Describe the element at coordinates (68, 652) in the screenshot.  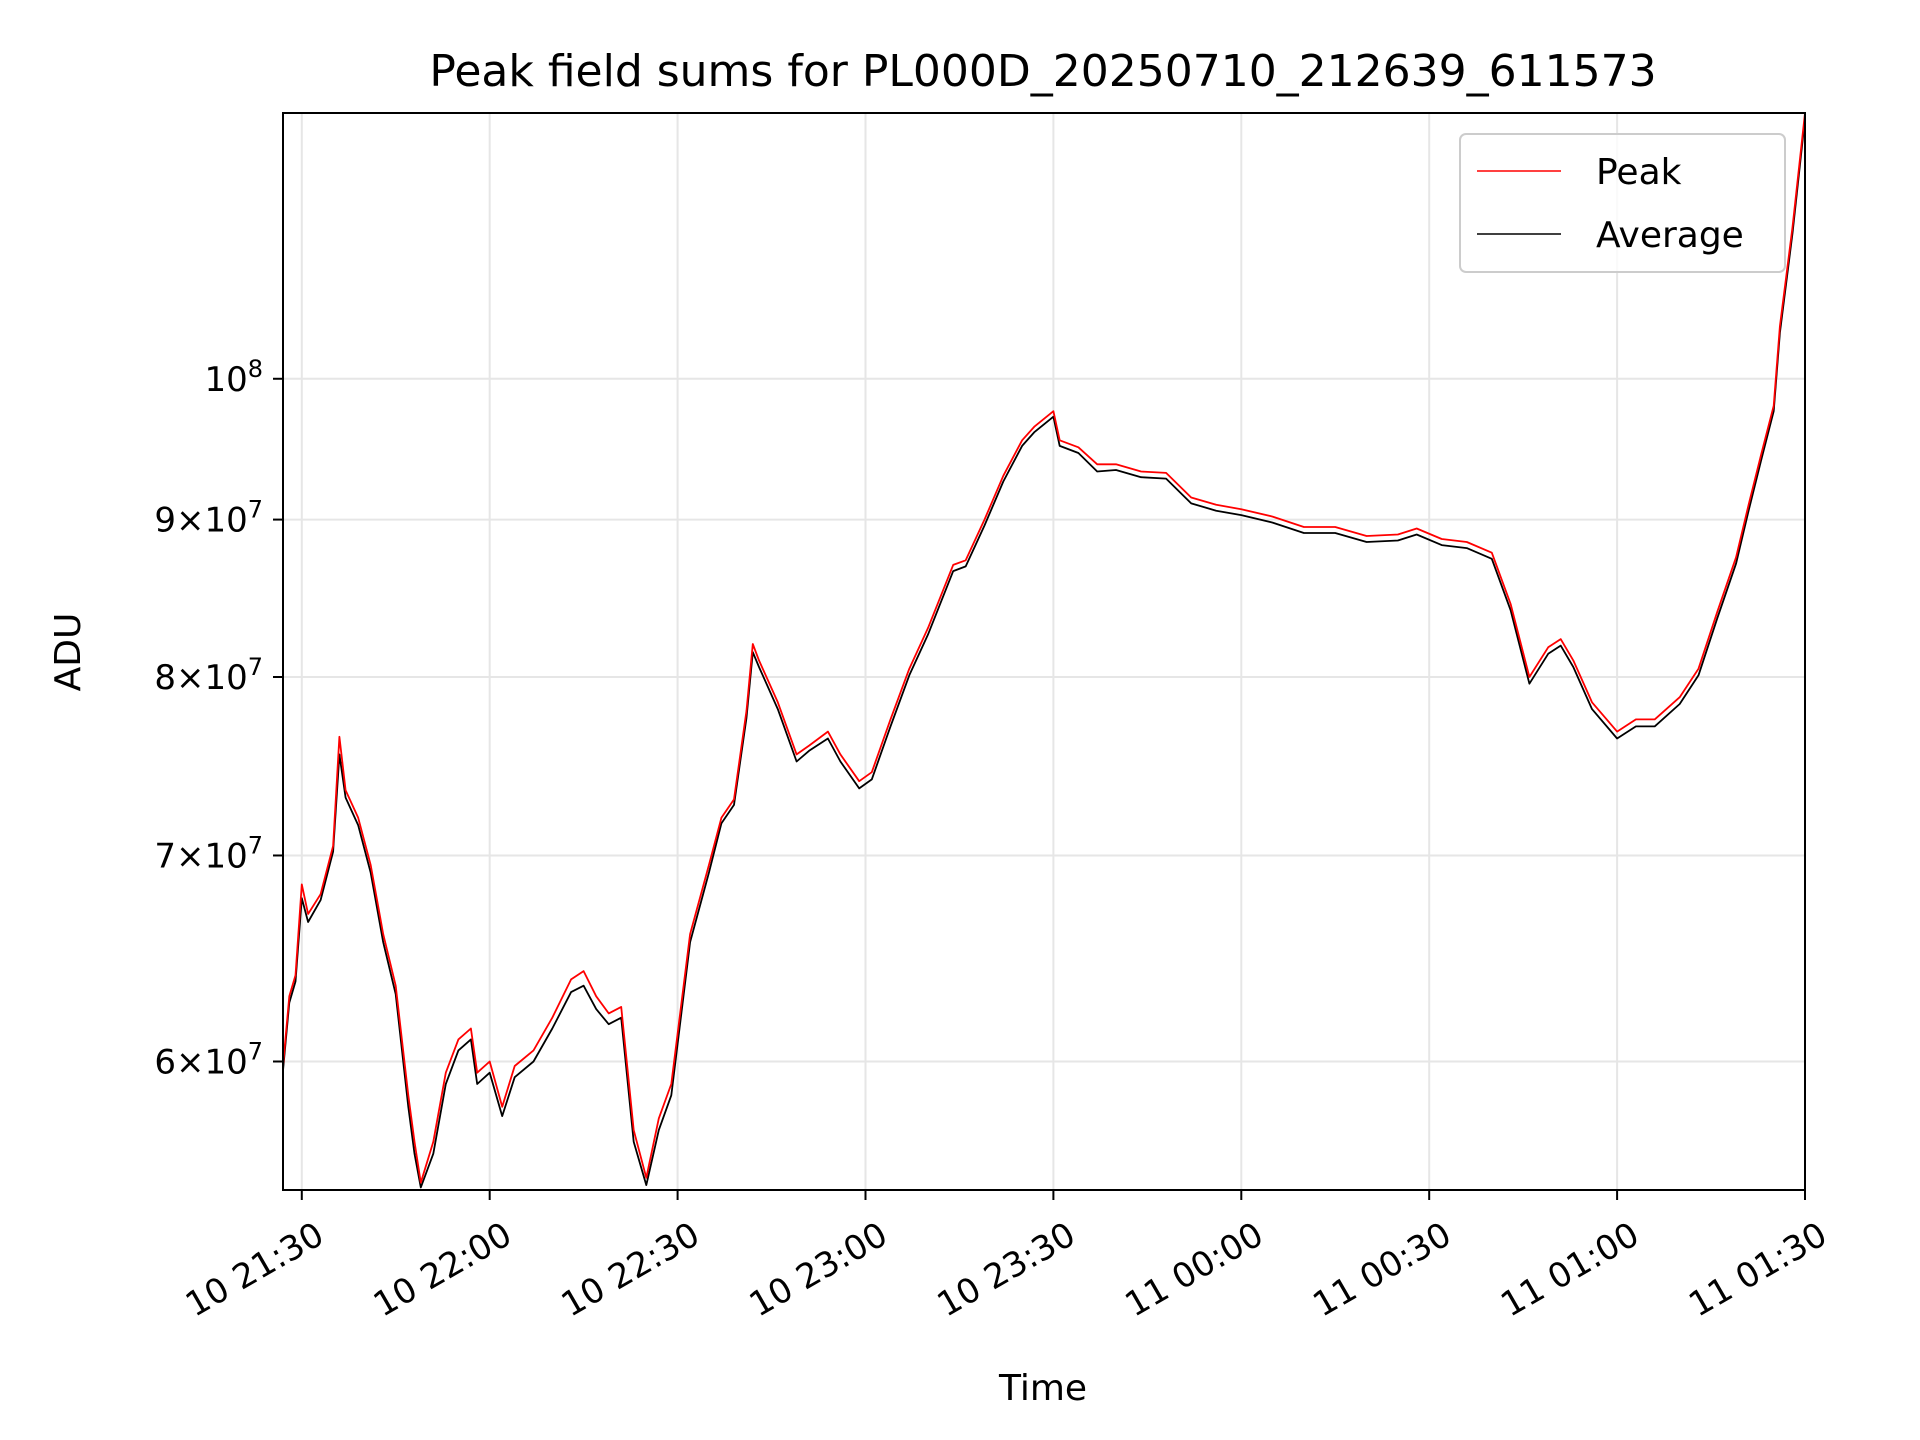
I see `y-axis-title: ADU` at that location.